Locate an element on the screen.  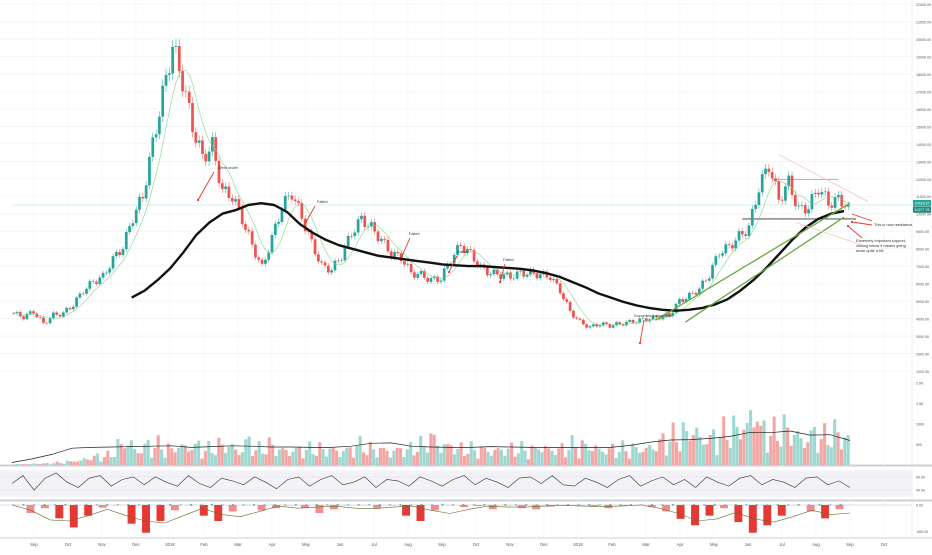
time-tick-label: Oct is located at coordinates (476, 544).